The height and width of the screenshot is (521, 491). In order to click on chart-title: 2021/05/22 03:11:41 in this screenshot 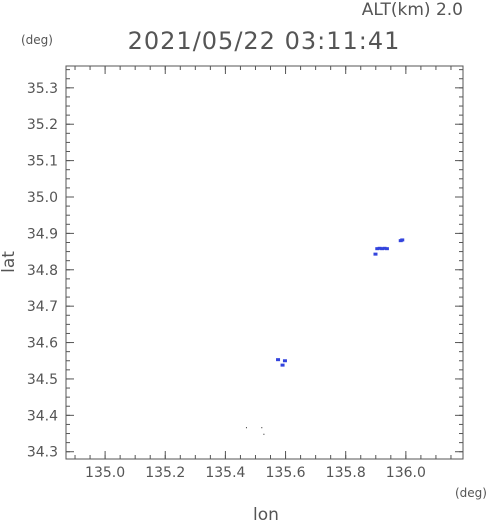, I will do `click(264, 41)`.